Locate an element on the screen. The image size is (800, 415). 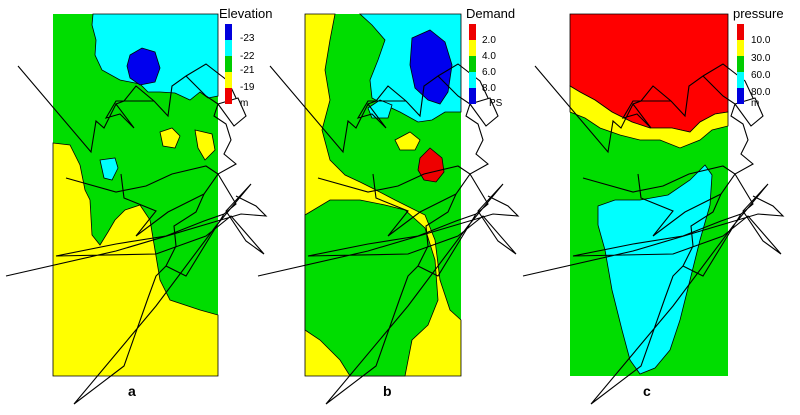
legend-label-a-2: -22 is located at coordinates (247, 56).